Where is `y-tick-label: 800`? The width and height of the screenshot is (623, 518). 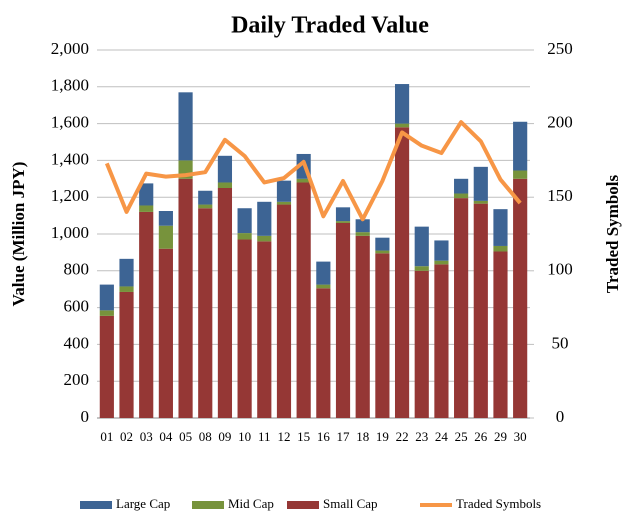
y-tick-label: 800 is located at coordinates (77, 269).